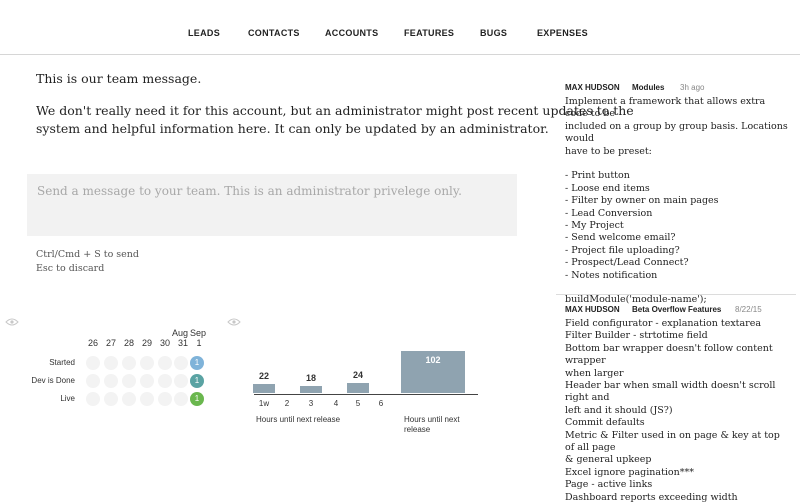 The image size is (800, 504). Describe the element at coordinates (619, 410) in the screenshot. I see `post-line: left and it should (JS?)` at that location.